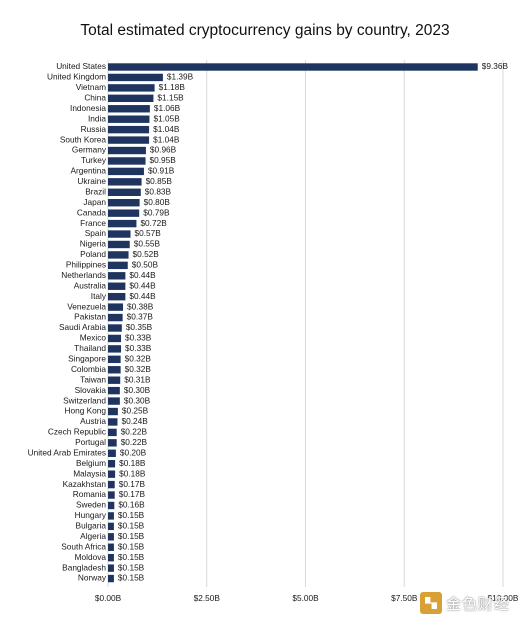 The image size is (530, 622). What do you see at coordinates (93, 421) in the screenshot?
I see `category-label: Austria` at bounding box center [93, 421].